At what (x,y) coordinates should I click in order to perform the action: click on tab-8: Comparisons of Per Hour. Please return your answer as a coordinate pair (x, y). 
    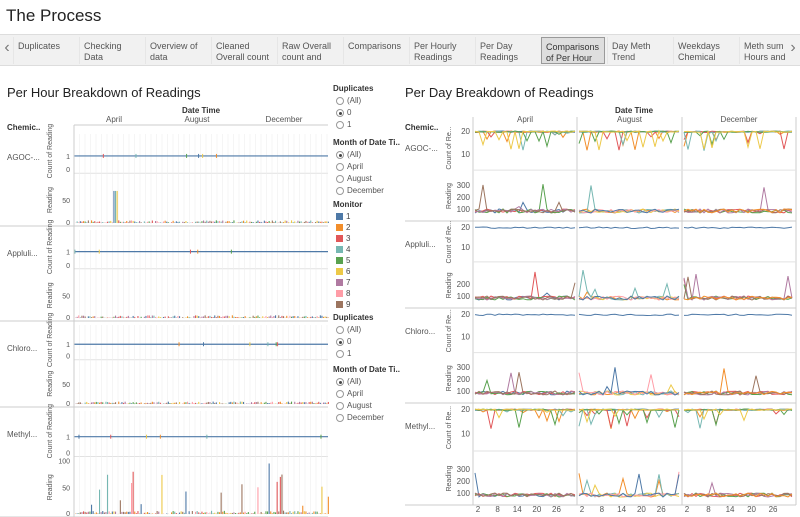
    Looking at the image, I should click on (573, 50).